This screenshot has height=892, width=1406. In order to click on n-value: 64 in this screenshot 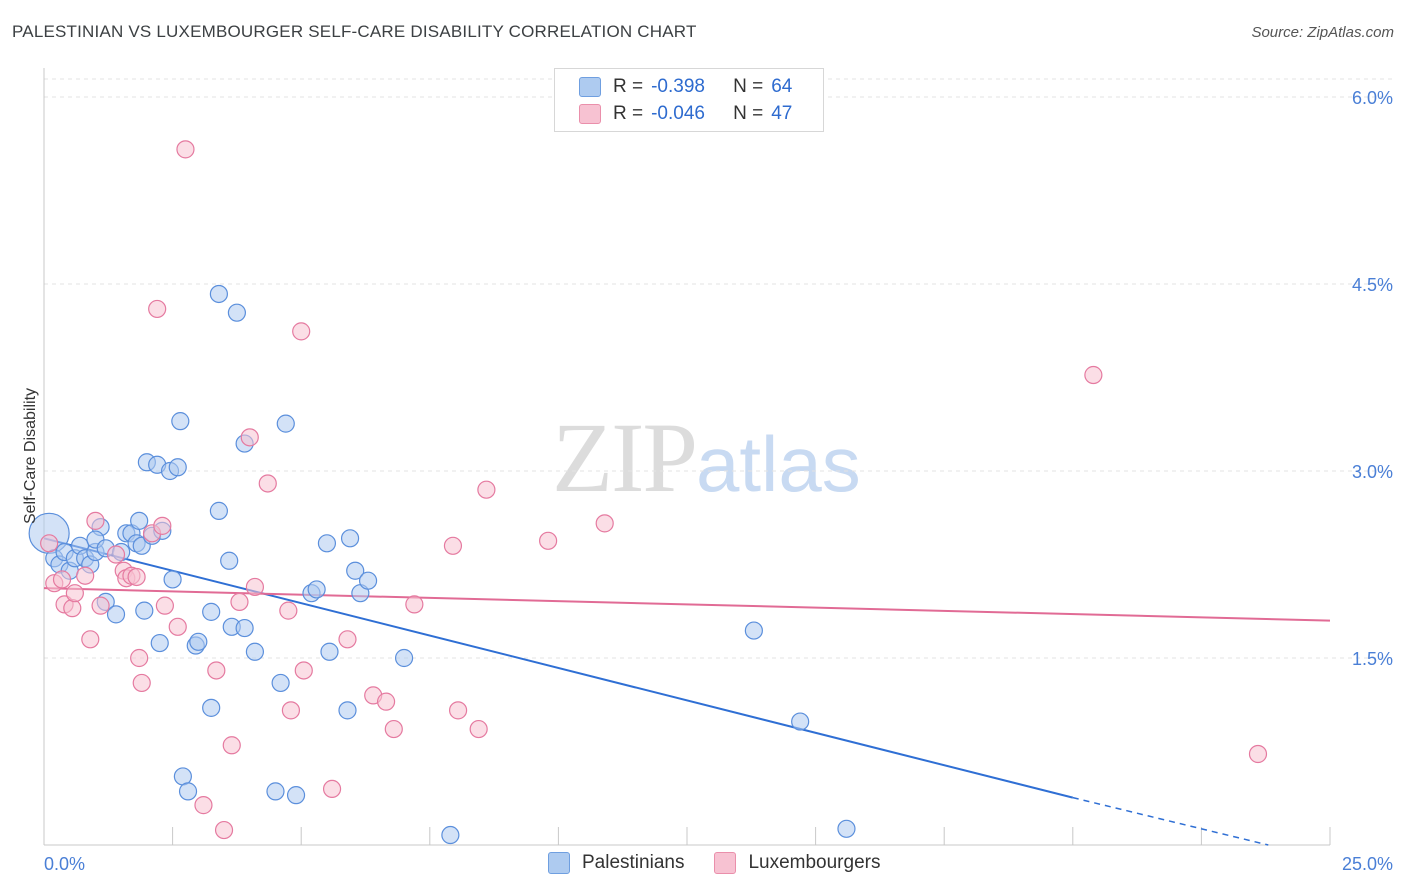, I will do `click(782, 86)`.